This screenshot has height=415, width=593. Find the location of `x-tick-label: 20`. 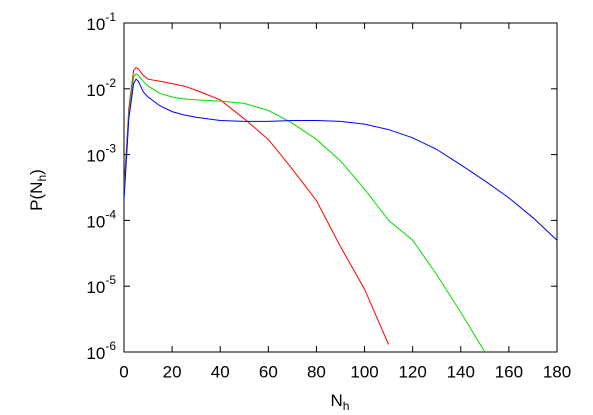

x-tick-label: 20 is located at coordinates (172, 371).